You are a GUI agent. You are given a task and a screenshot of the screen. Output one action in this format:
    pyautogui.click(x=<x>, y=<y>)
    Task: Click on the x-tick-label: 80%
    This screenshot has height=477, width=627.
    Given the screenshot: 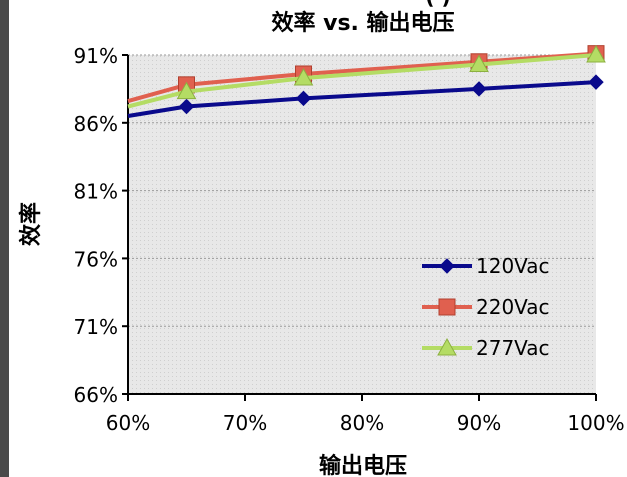 What is the action you would take?
    pyautogui.click(x=362, y=423)
    